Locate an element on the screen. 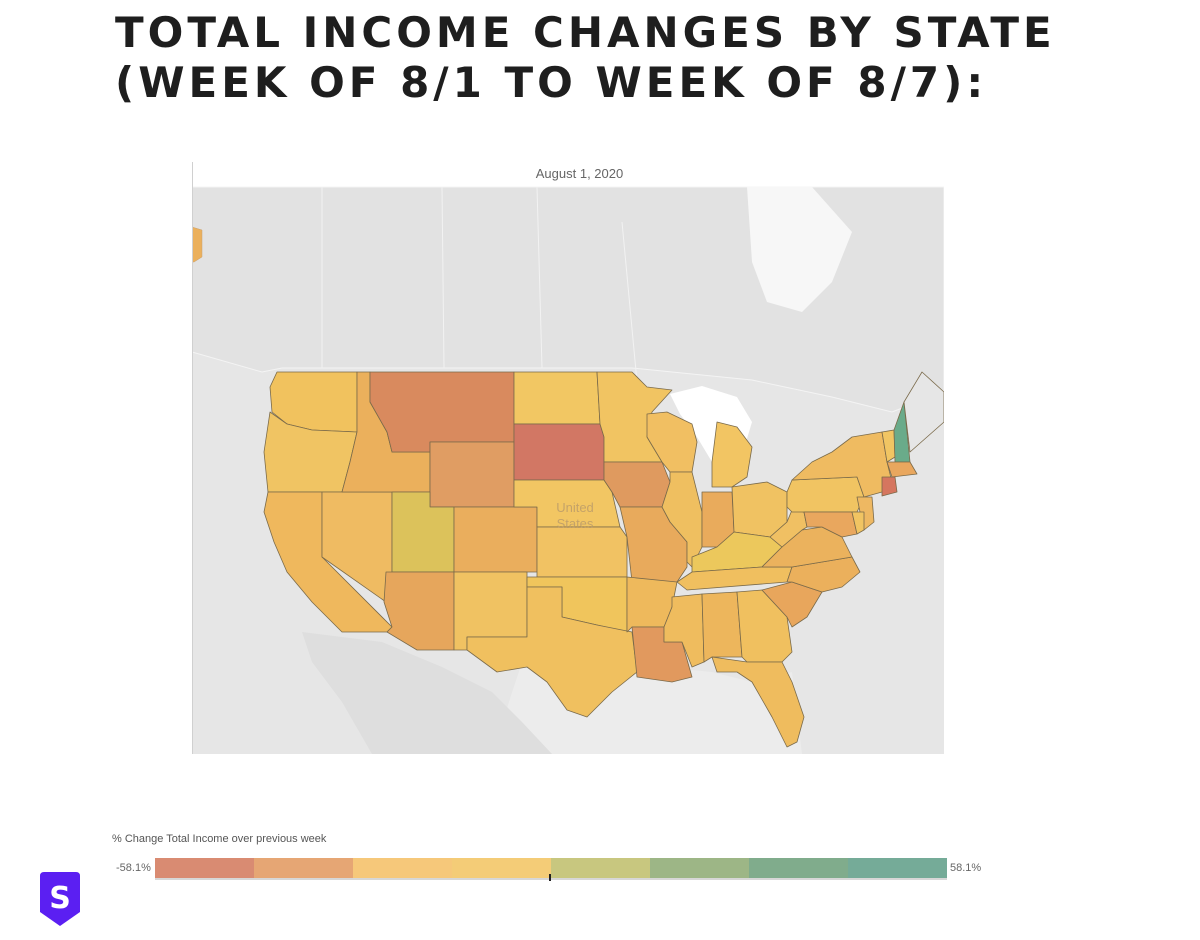 The width and height of the screenshot is (1200, 940). state-massachusetts is located at coordinates (902, 469).